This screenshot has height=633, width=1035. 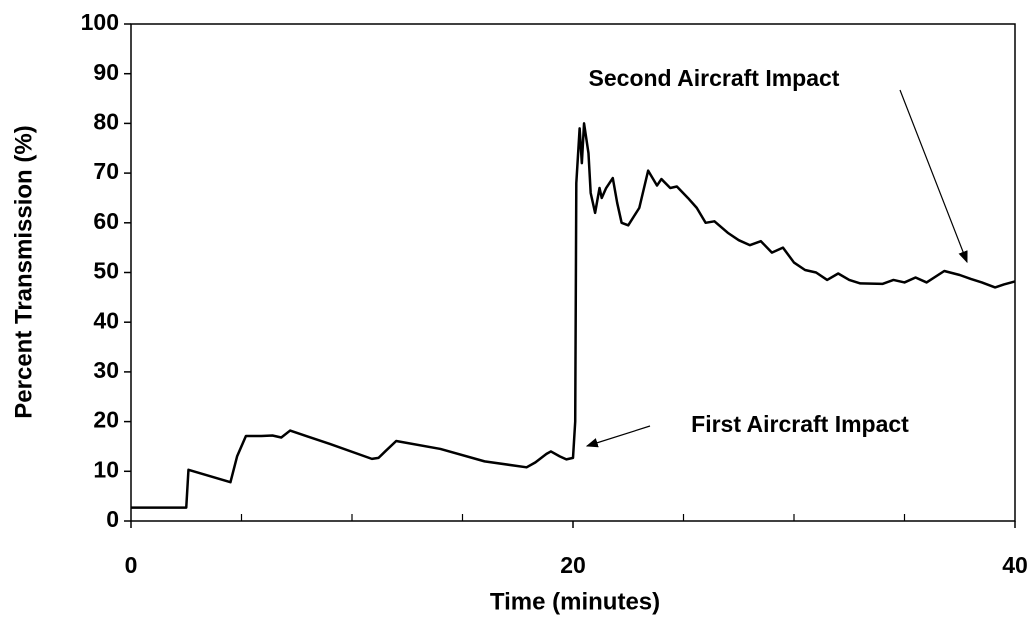 What do you see at coordinates (714, 78) in the screenshot?
I see `annotation: Second Aircraft Impact` at bounding box center [714, 78].